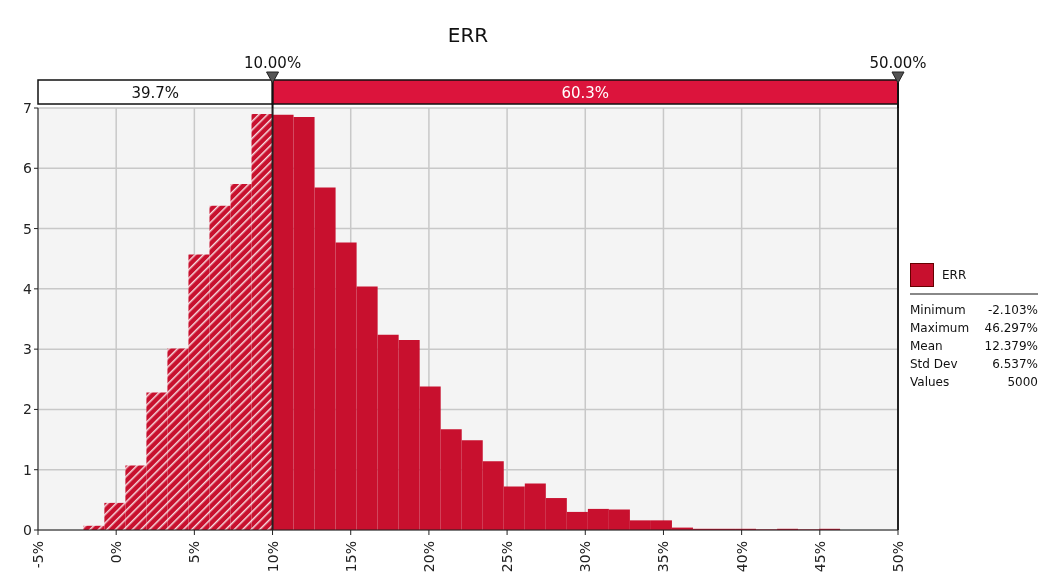 The height and width of the screenshot is (586, 1047). I want to click on text: 12.379%, so click(1011, 346).